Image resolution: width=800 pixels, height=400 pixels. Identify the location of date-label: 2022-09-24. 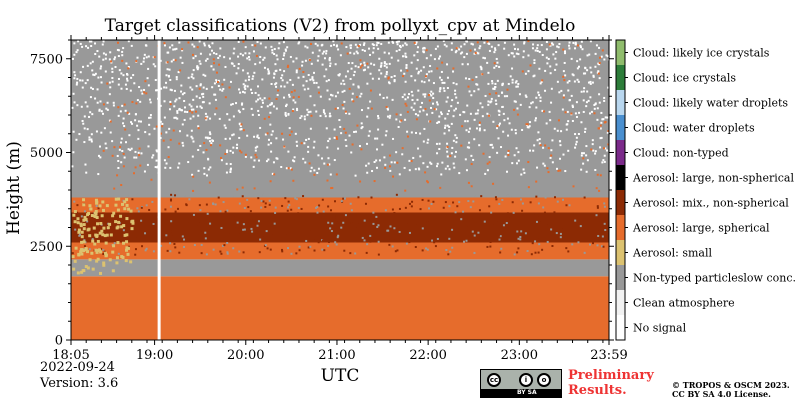
(77, 367).